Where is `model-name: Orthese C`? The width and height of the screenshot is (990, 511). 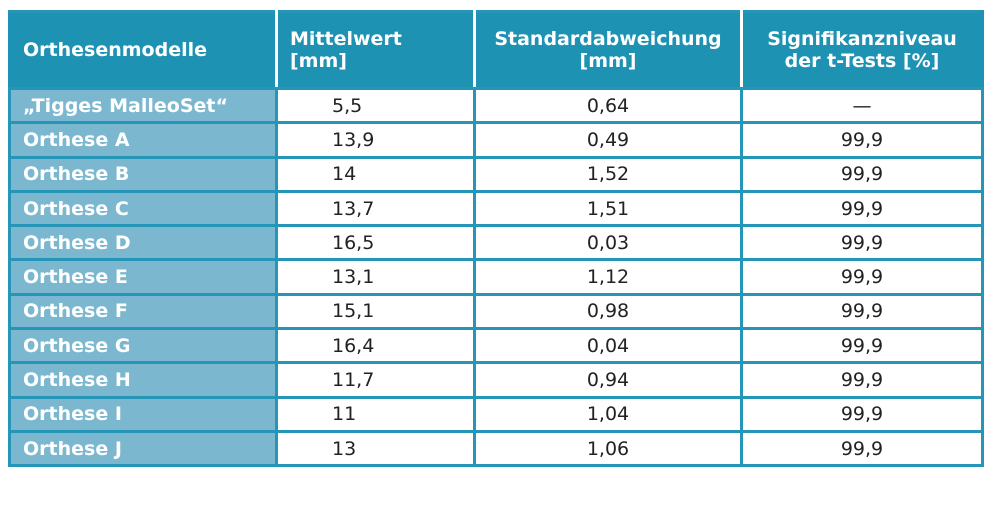 model-name: Orthese C is located at coordinates (143, 208).